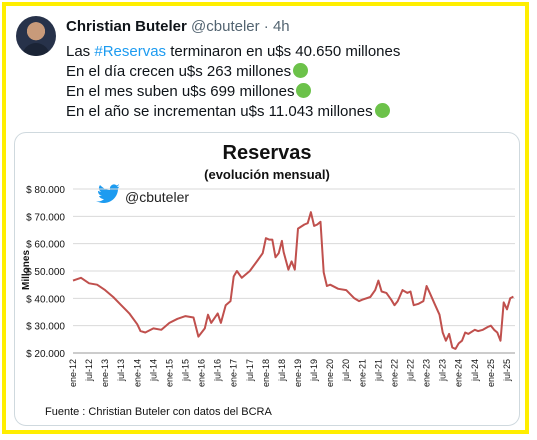 This screenshot has width=537, height=440. I want to click on x-tick-label: jul-25, so click(507, 370).